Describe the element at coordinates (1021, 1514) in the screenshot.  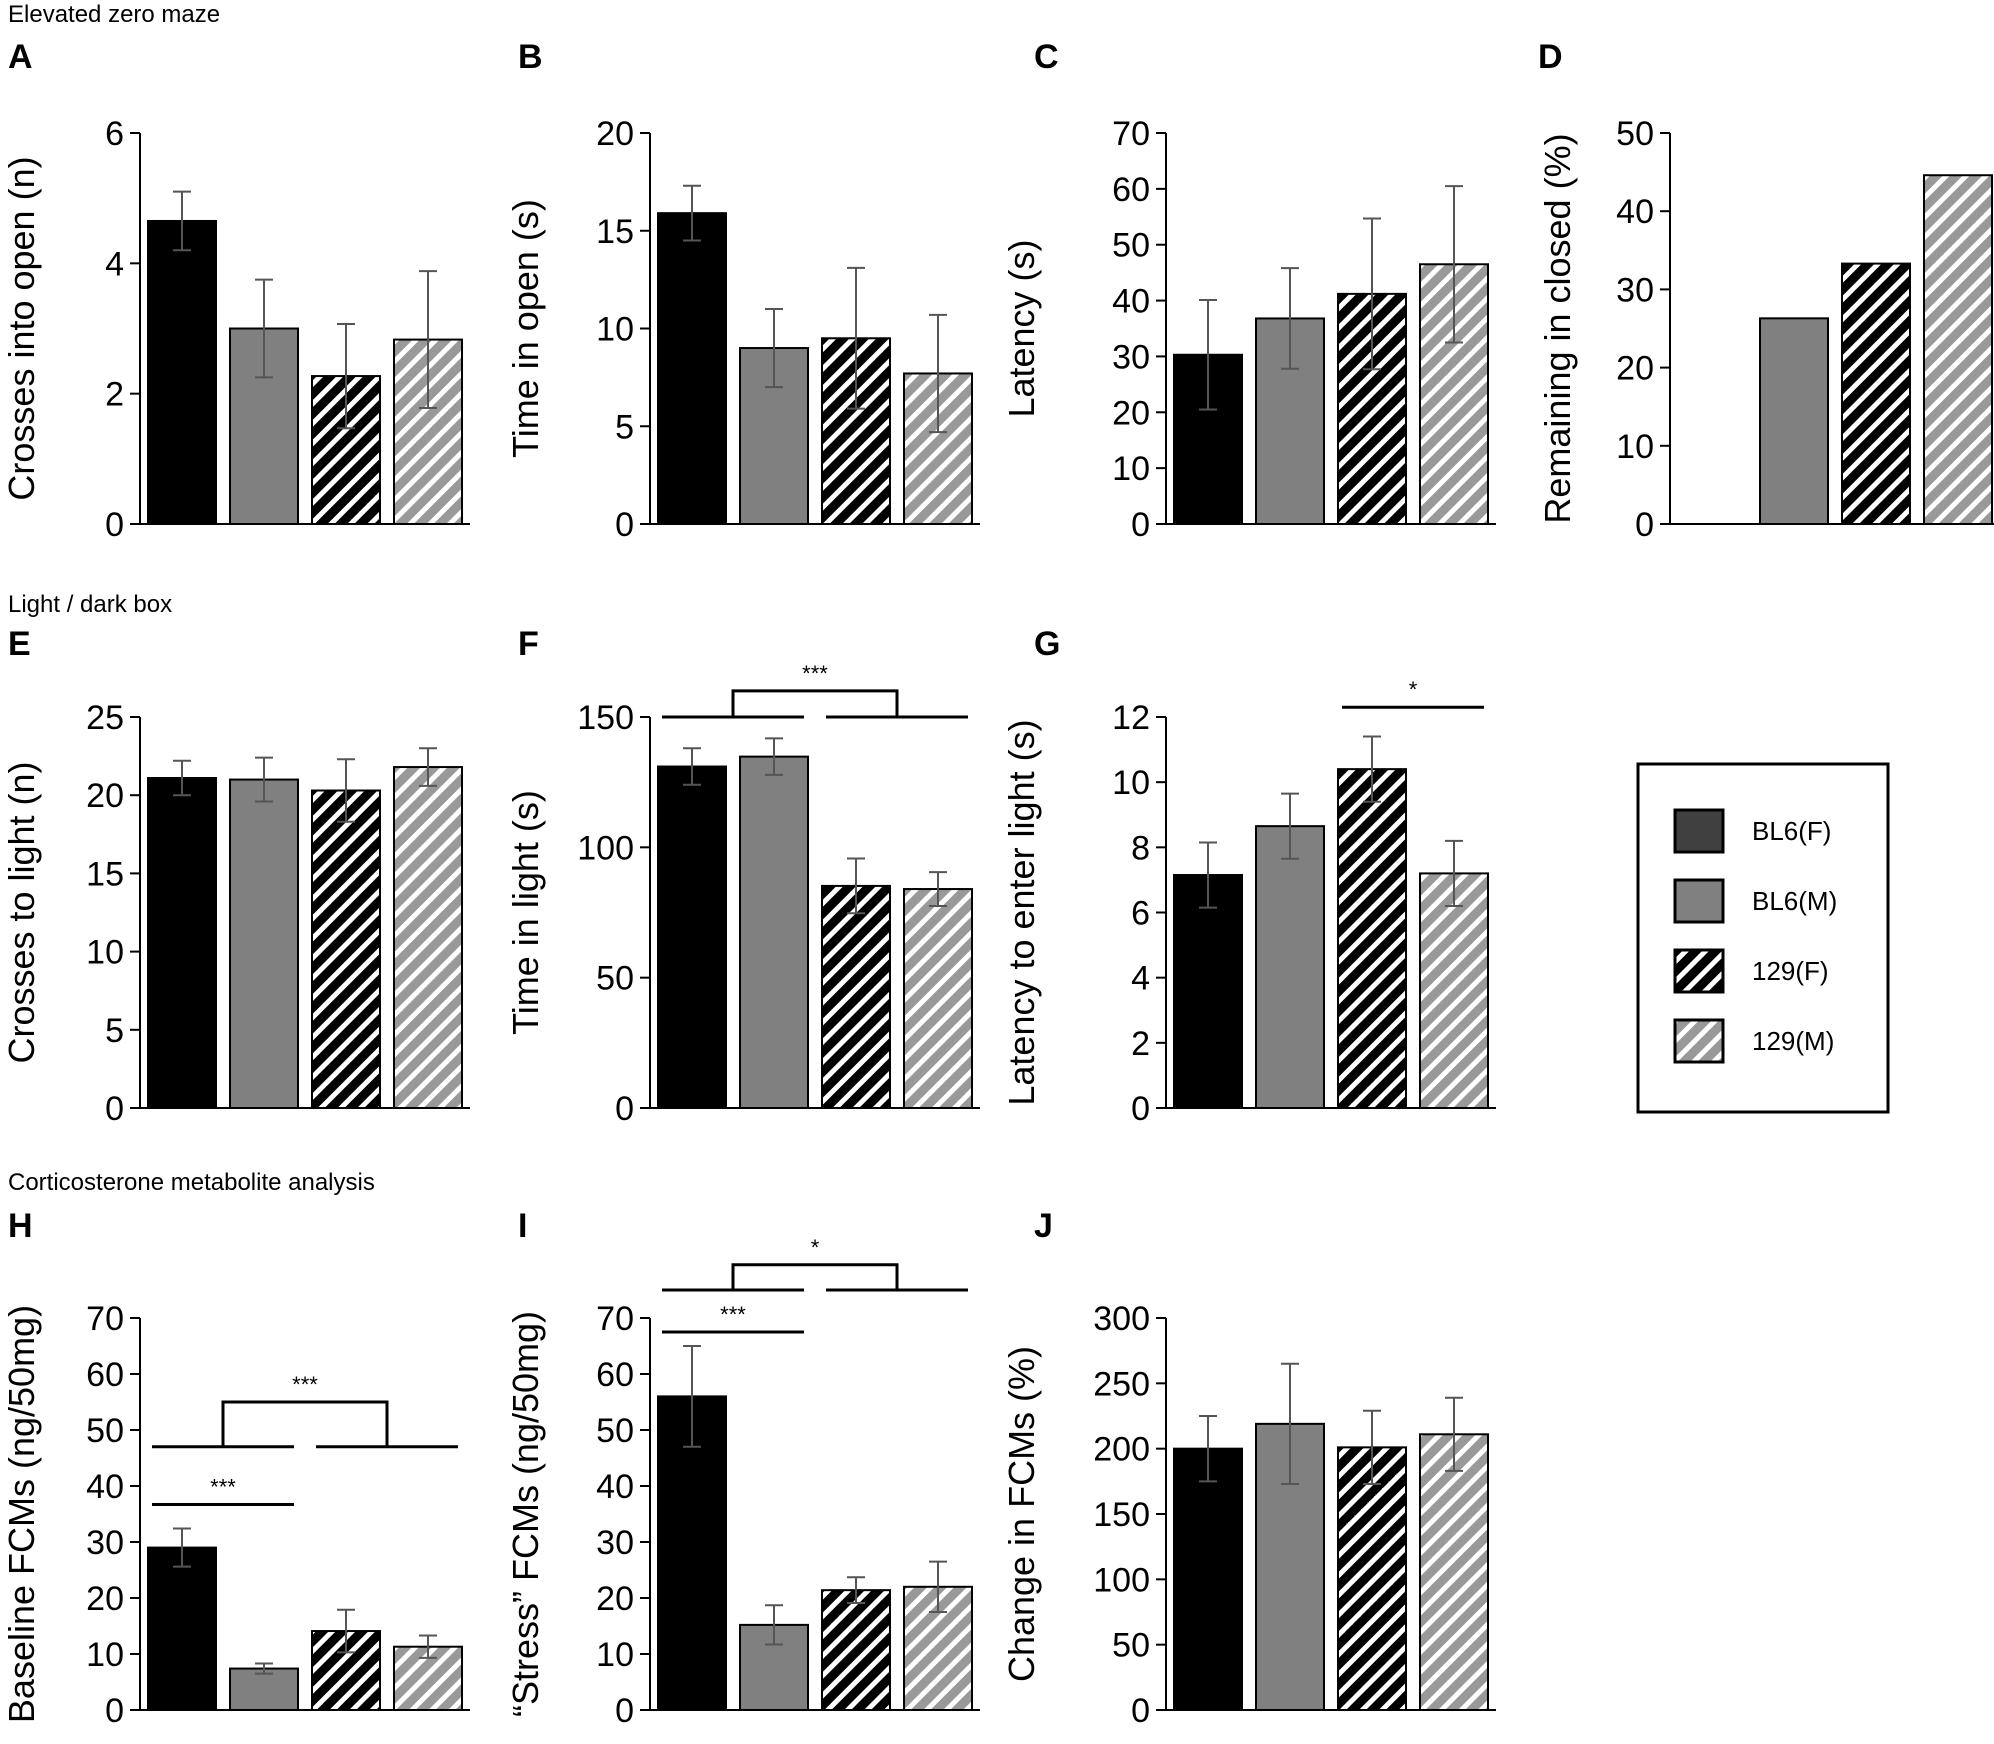
I see `y-axis-label: Change in FCMs (%)` at that location.